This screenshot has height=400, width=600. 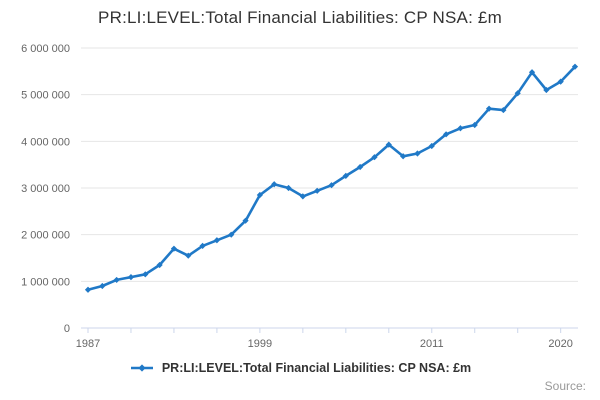 I want to click on x-tick-label: 1987, so click(x=88, y=344).